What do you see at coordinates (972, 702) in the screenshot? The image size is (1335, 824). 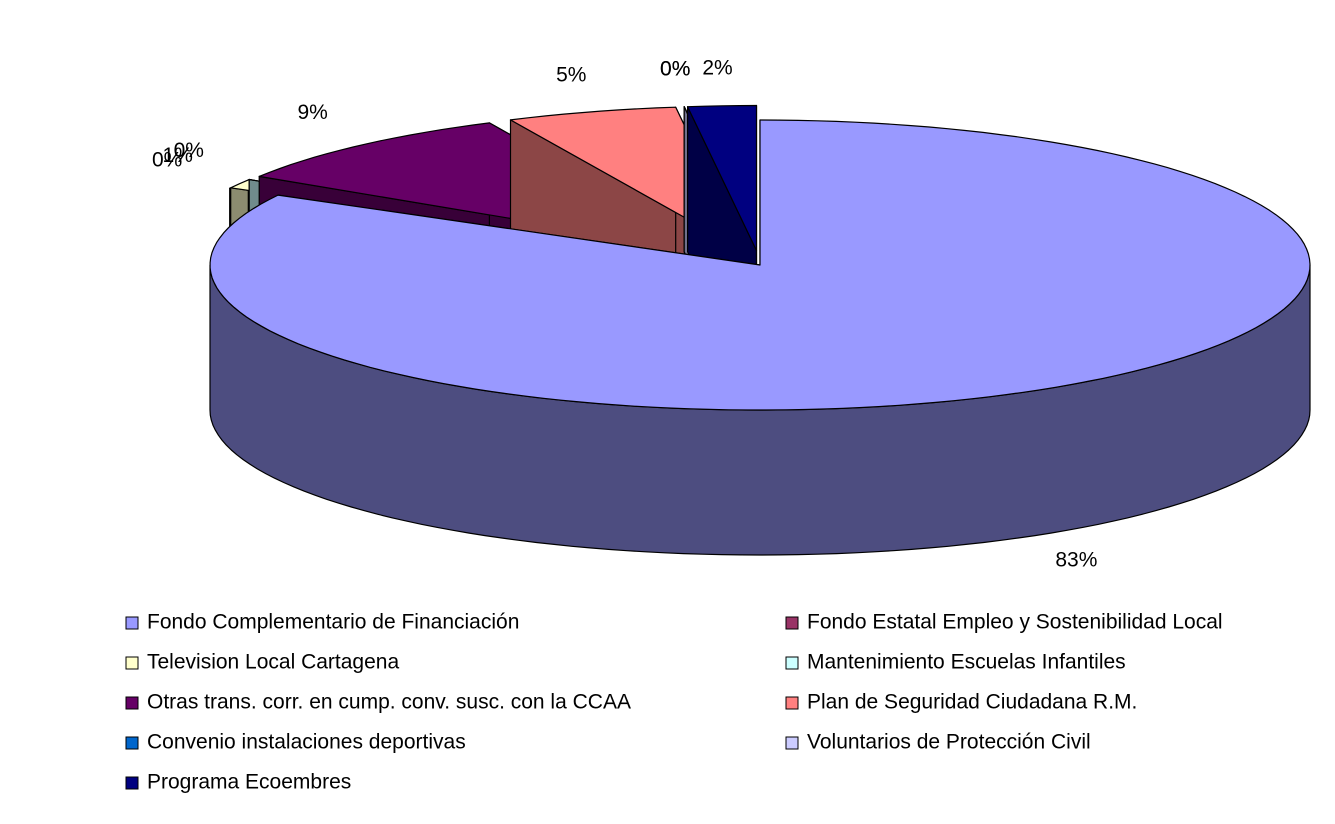 I see `legend-label: Plan de Seguridad Ciudadana R.M.` at bounding box center [972, 702].